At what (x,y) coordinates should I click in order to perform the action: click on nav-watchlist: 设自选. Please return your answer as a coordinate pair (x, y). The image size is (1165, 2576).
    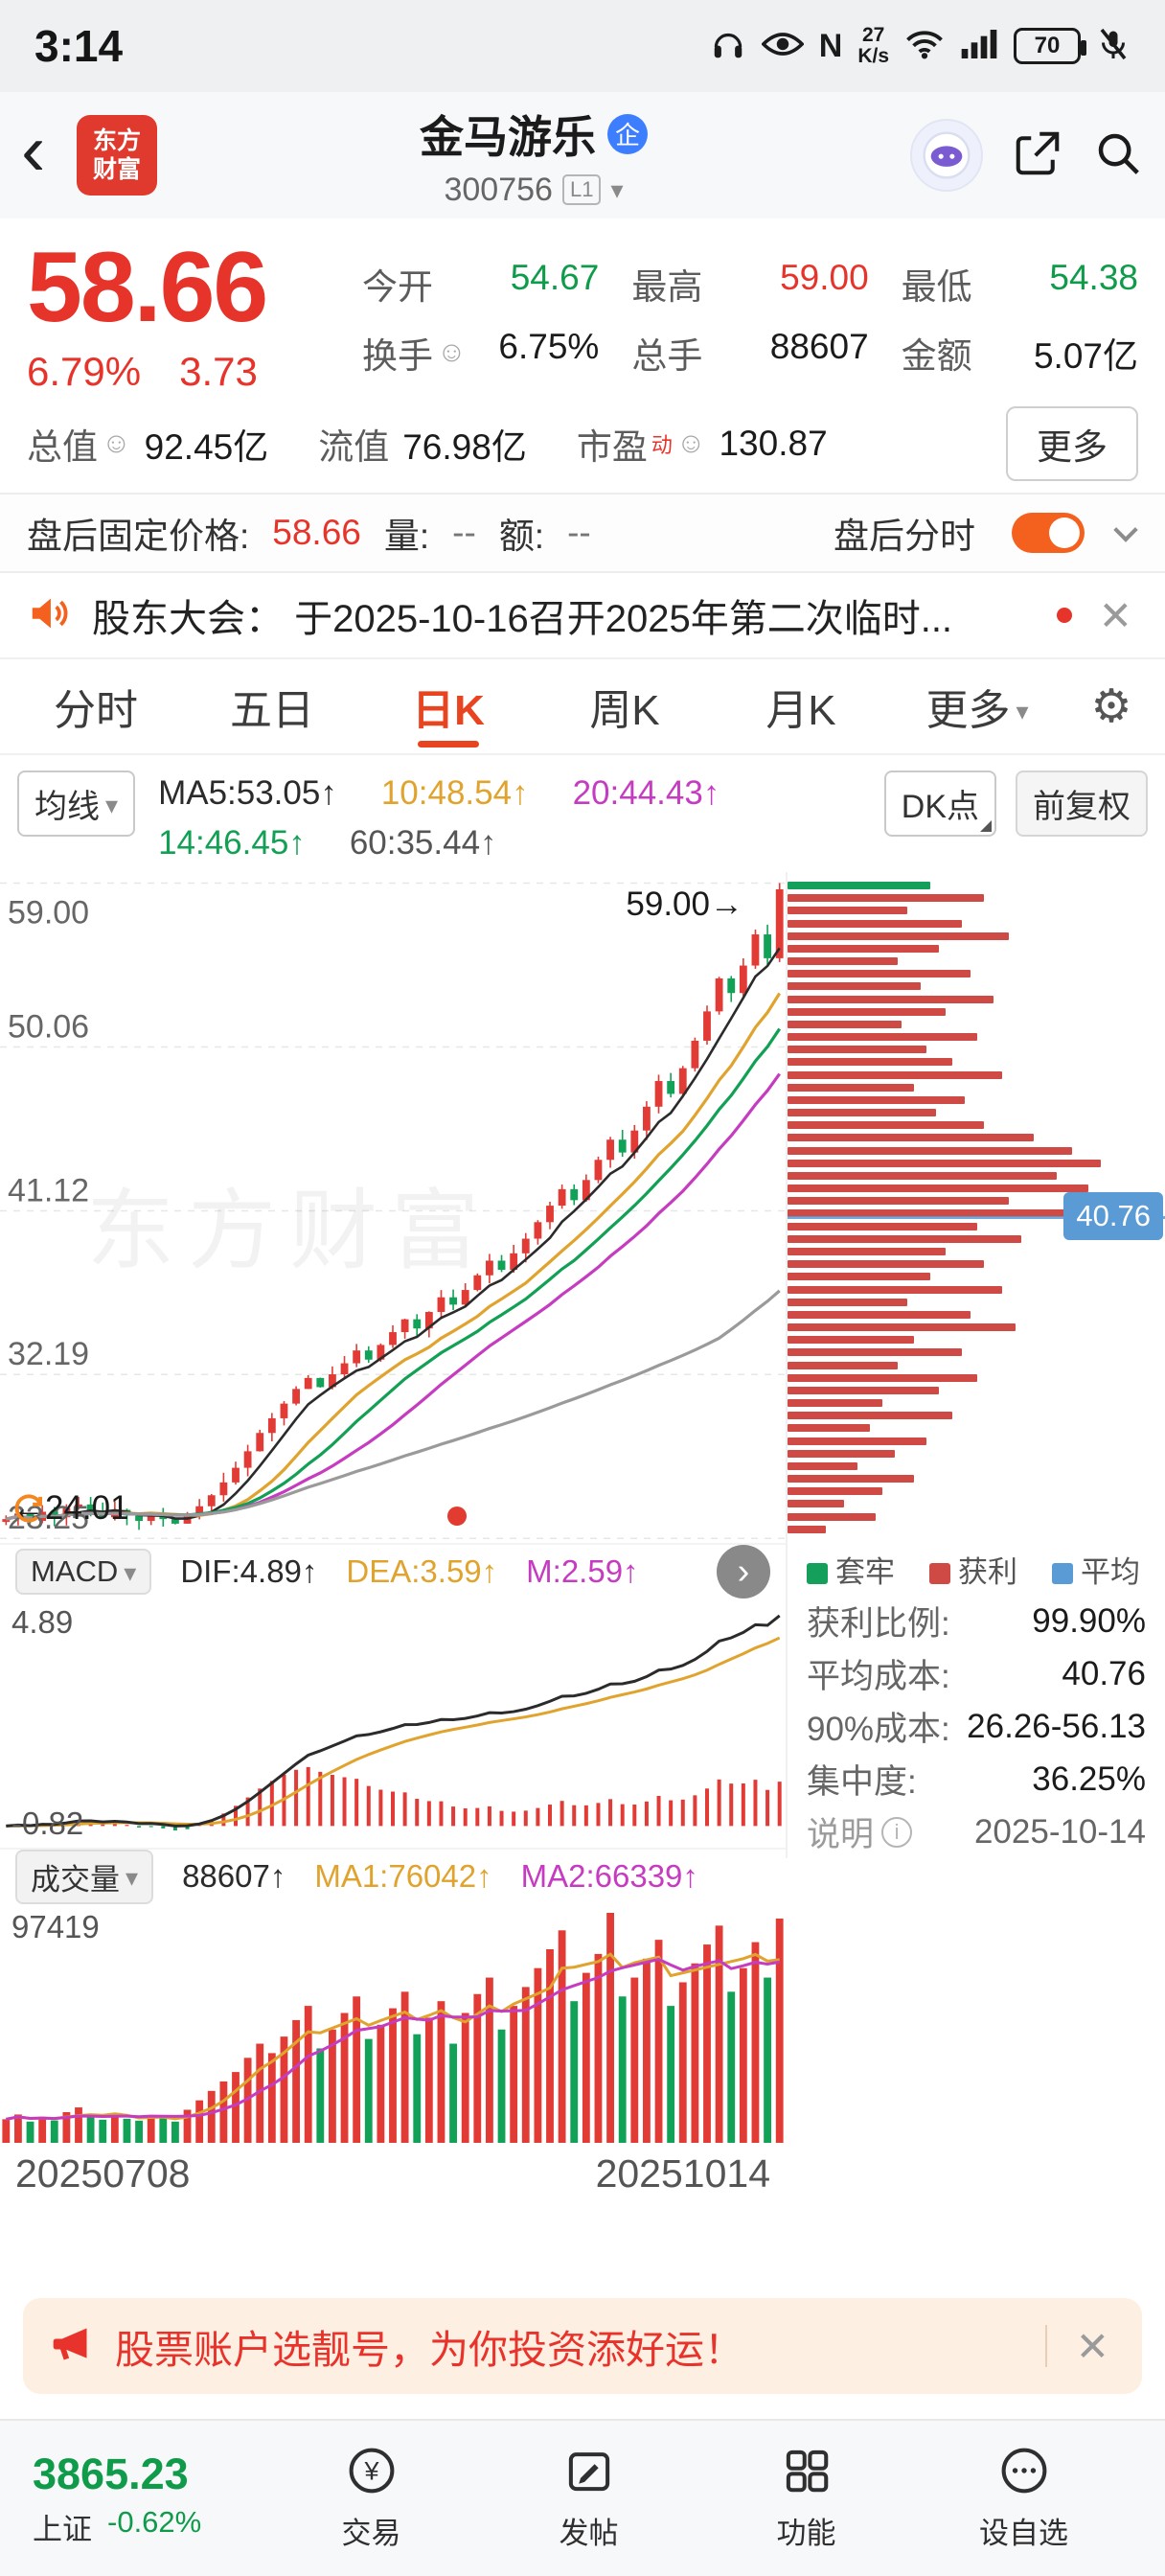
    Looking at the image, I should click on (1023, 2498).